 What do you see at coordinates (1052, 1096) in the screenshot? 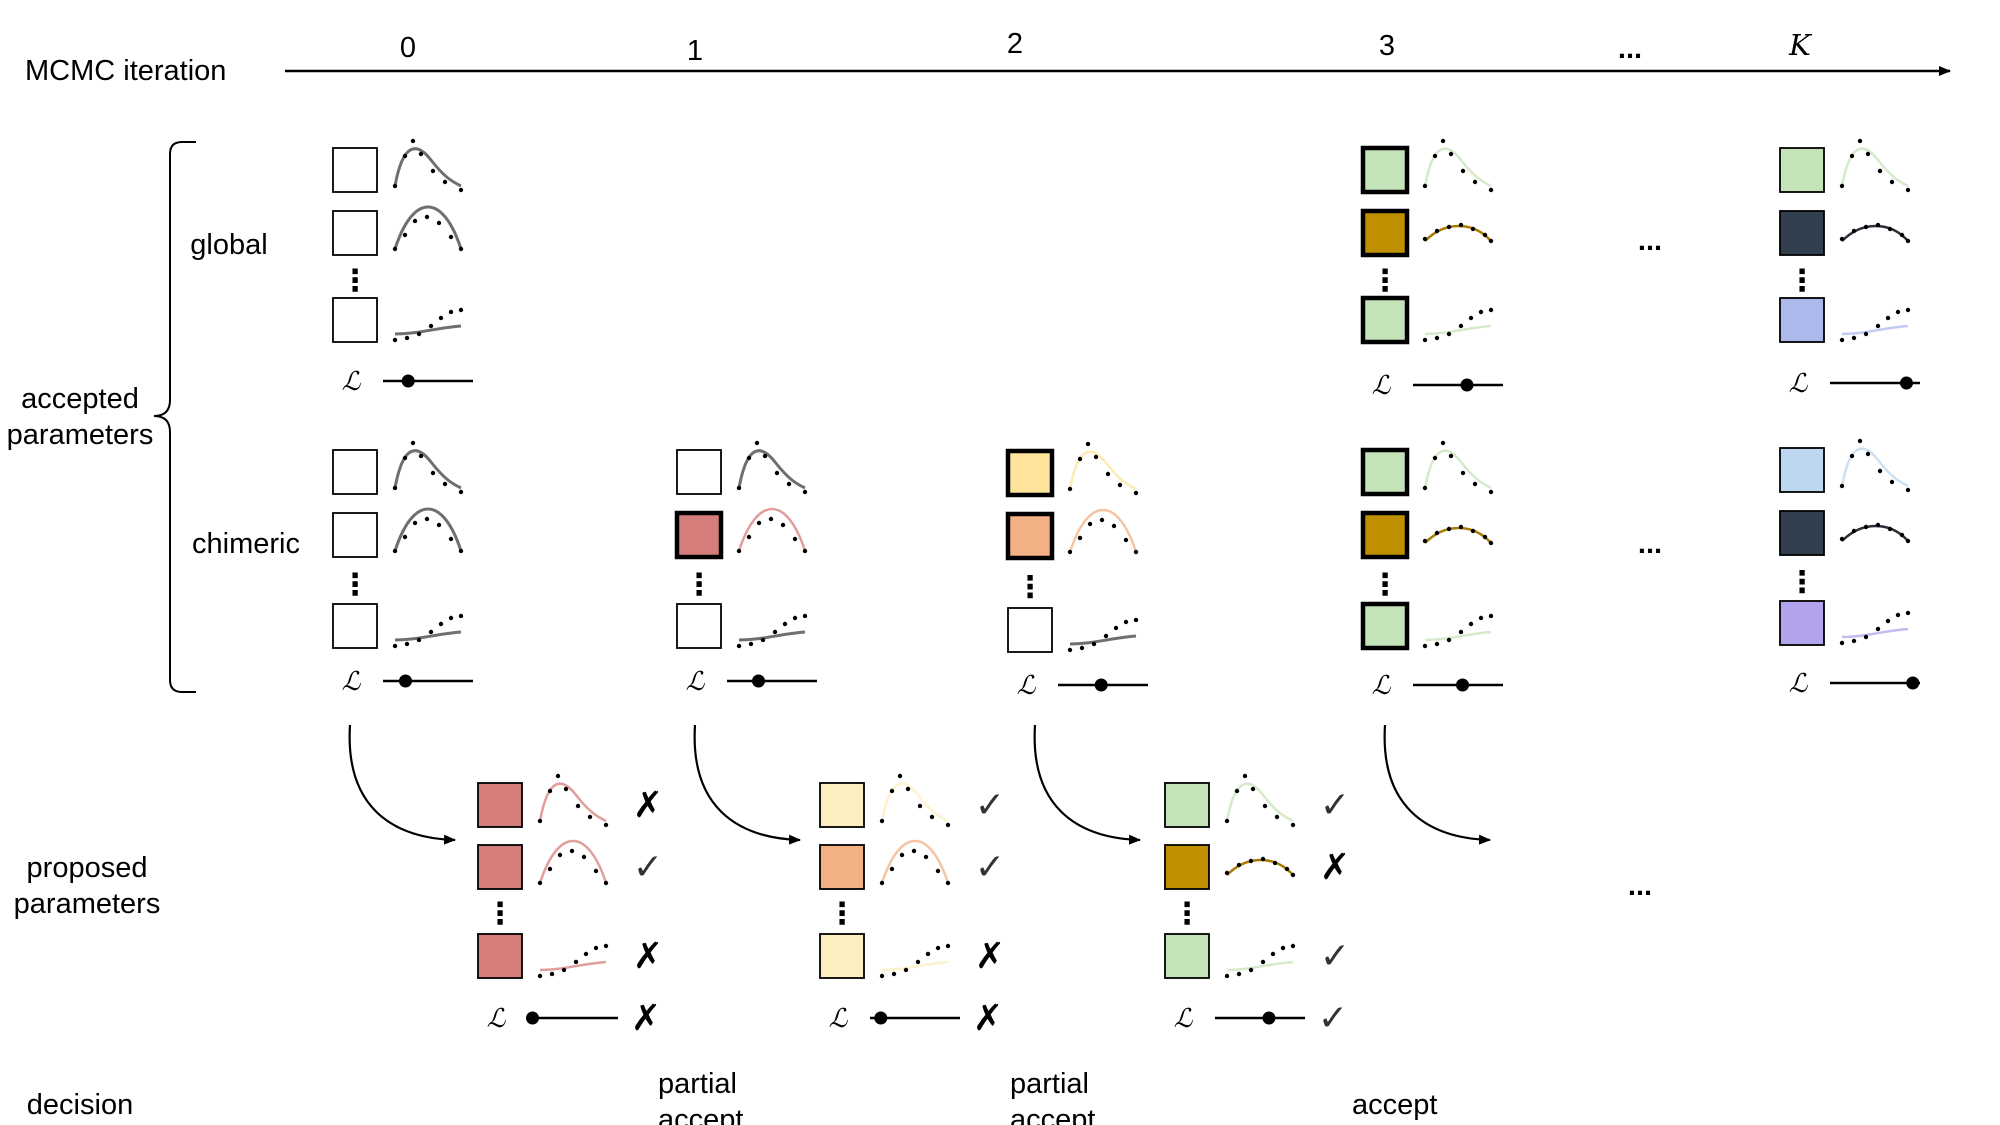
I see `decision-iteration-2: partial accept` at bounding box center [1052, 1096].